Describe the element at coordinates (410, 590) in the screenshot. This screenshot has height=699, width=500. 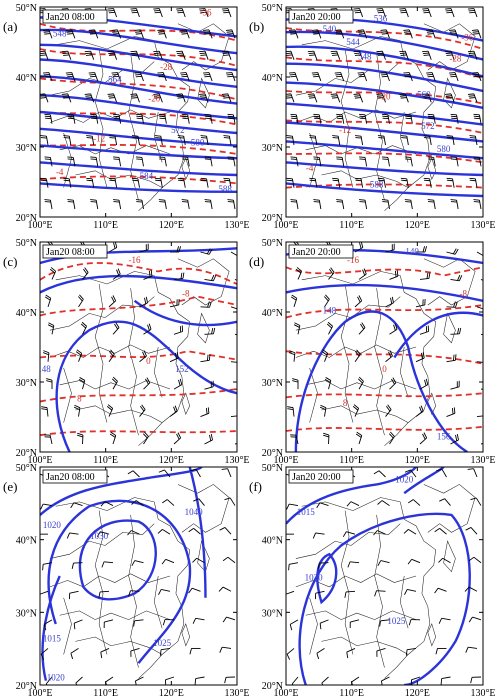
I see `coastline` at that location.